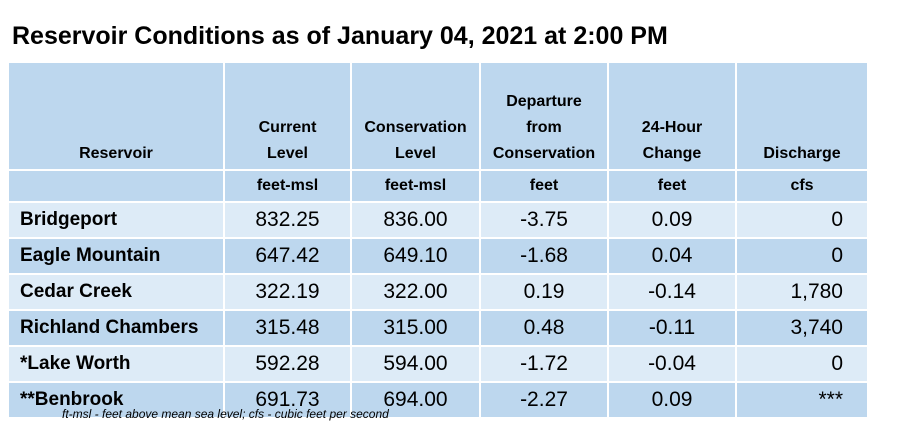 The height and width of the screenshot is (431, 911). Describe the element at coordinates (116, 219) in the screenshot. I see `cell-reservoir: Bridgeport` at that location.